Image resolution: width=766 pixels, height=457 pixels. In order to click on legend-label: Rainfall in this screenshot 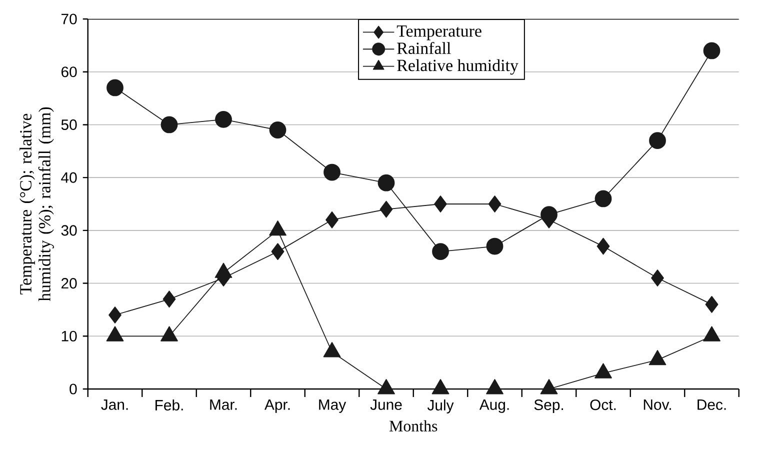, I will do `click(424, 48)`.